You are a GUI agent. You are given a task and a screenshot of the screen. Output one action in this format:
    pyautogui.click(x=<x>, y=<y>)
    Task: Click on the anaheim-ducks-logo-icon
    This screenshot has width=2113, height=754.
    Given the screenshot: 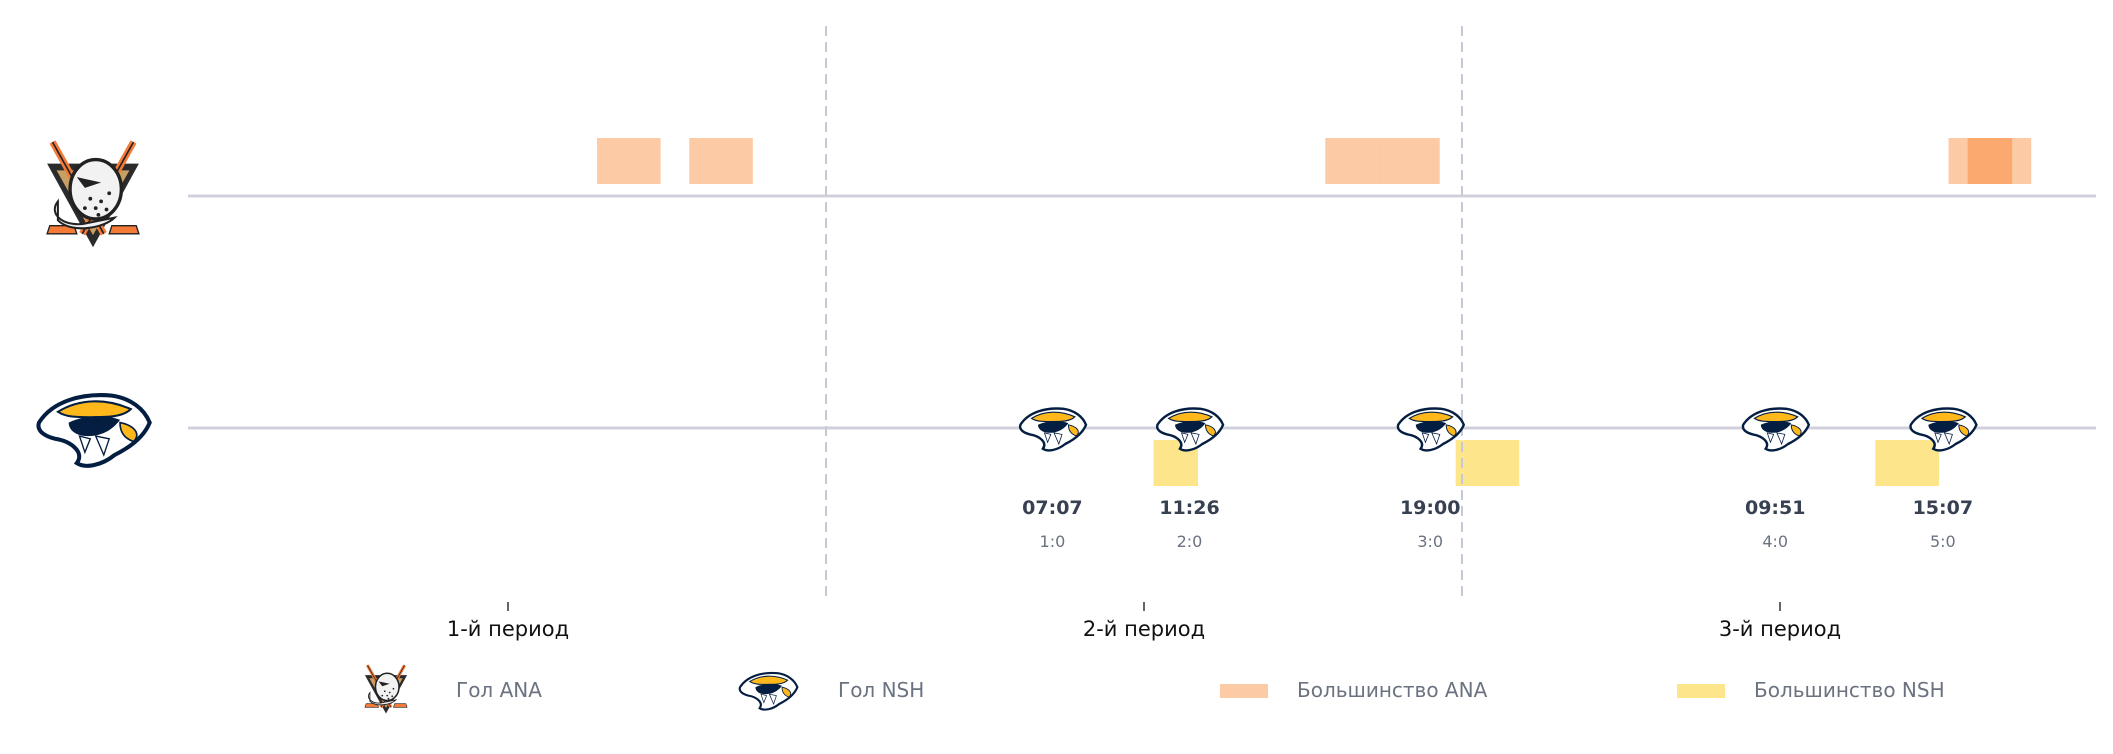 What is the action you would take?
    pyautogui.click(x=93, y=194)
    